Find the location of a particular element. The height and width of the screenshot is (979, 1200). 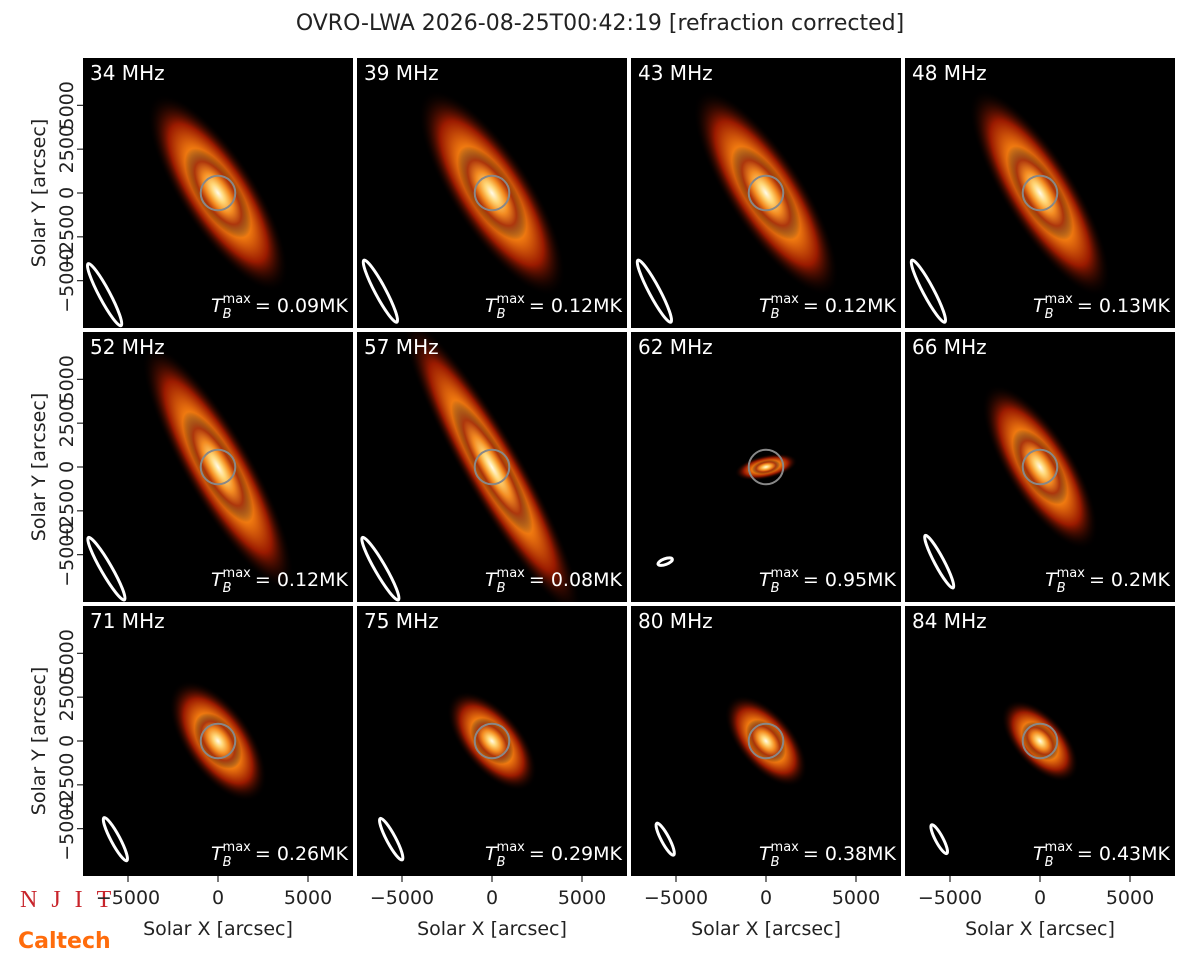

tmax-label: TBmax = 0.29MK is located at coordinates (554, 855).